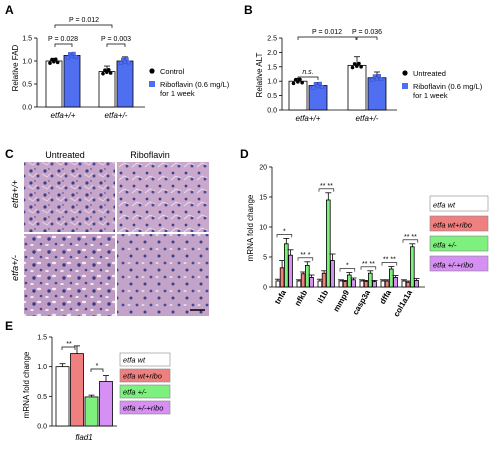  What do you see at coordinates (63, 115) in the screenshot?
I see `panel-a-cat-1: etfa+/+` at bounding box center [63, 115].